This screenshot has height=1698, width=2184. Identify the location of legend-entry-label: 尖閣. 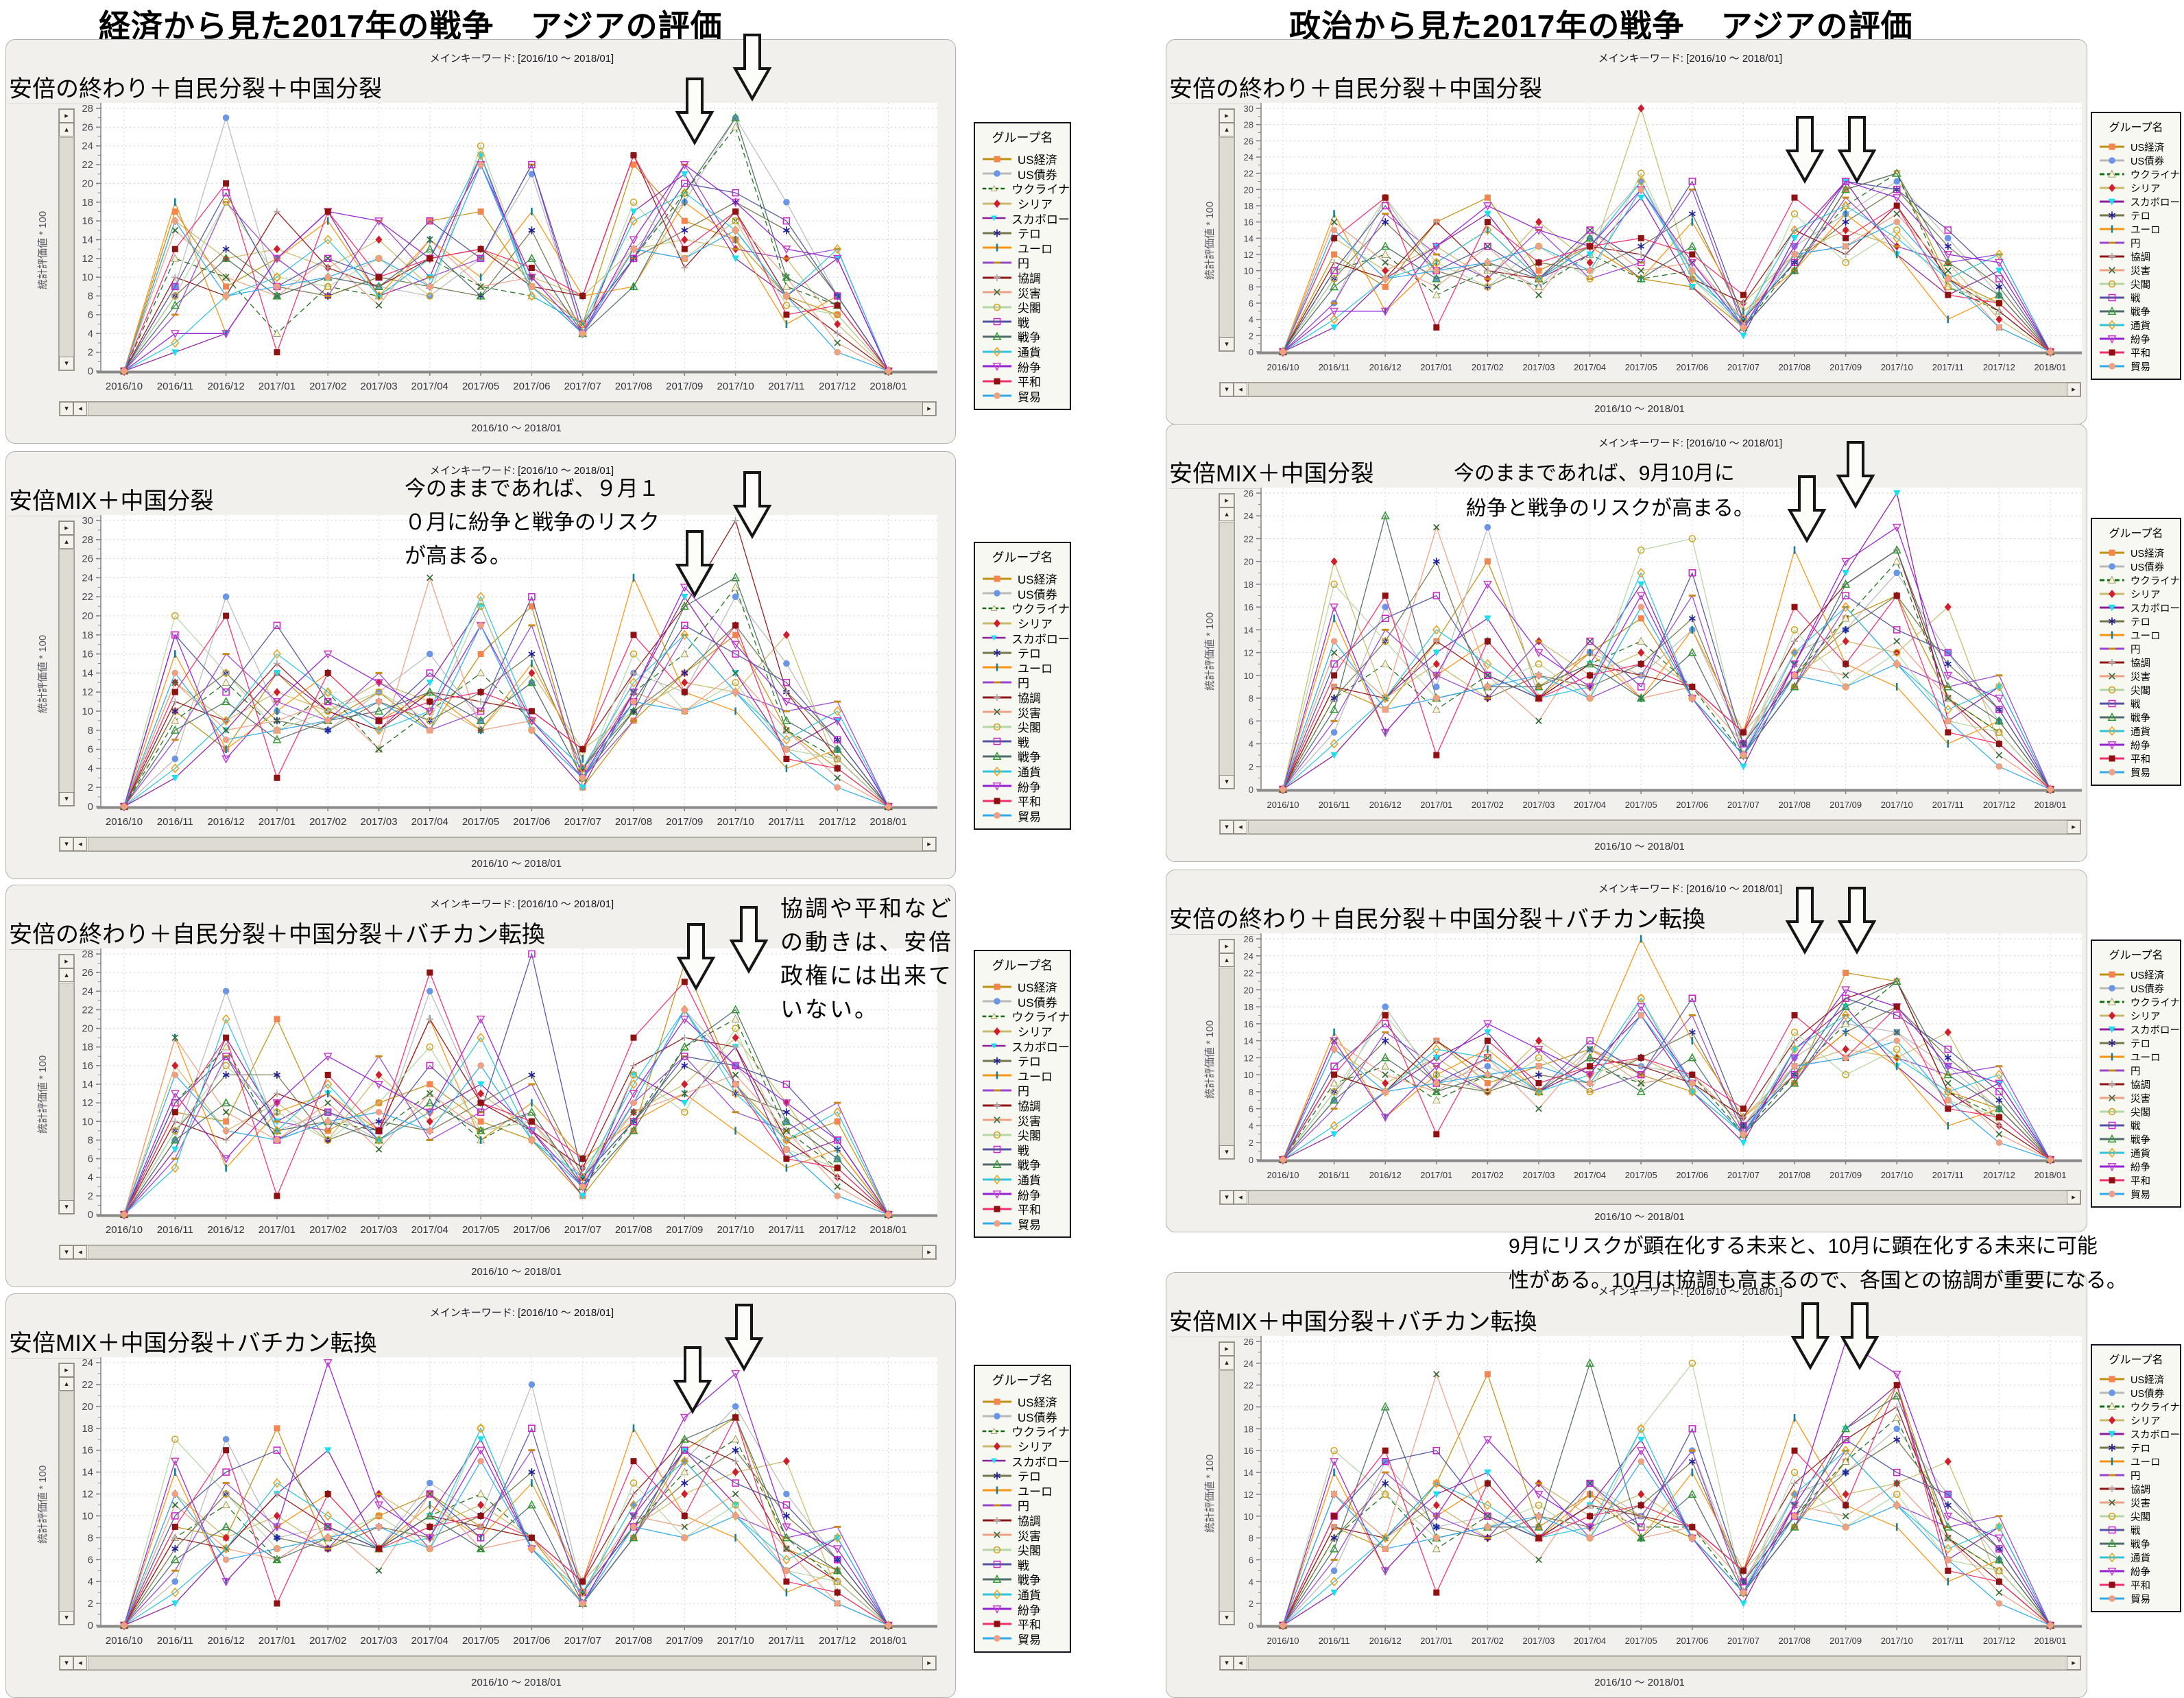
(1029, 1551).